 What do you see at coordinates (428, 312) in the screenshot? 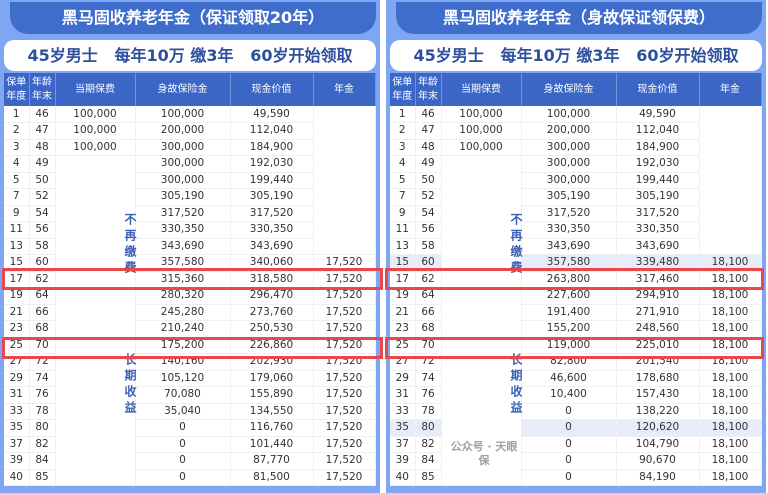
I see `cell-age: 66` at bounding box center [428, 312].